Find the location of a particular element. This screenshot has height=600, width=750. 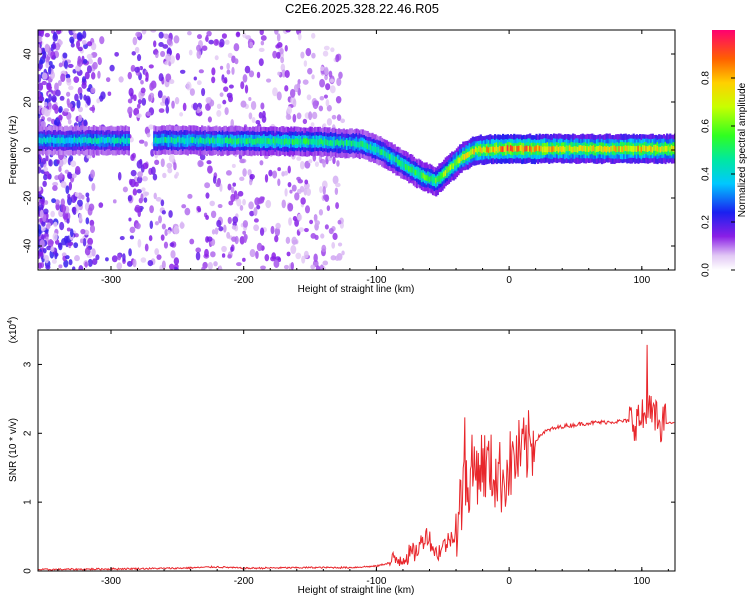

colorbar-ticks: 0.0 0.2 0.4 0.6 0.8 is located at coordinates (718, 174).